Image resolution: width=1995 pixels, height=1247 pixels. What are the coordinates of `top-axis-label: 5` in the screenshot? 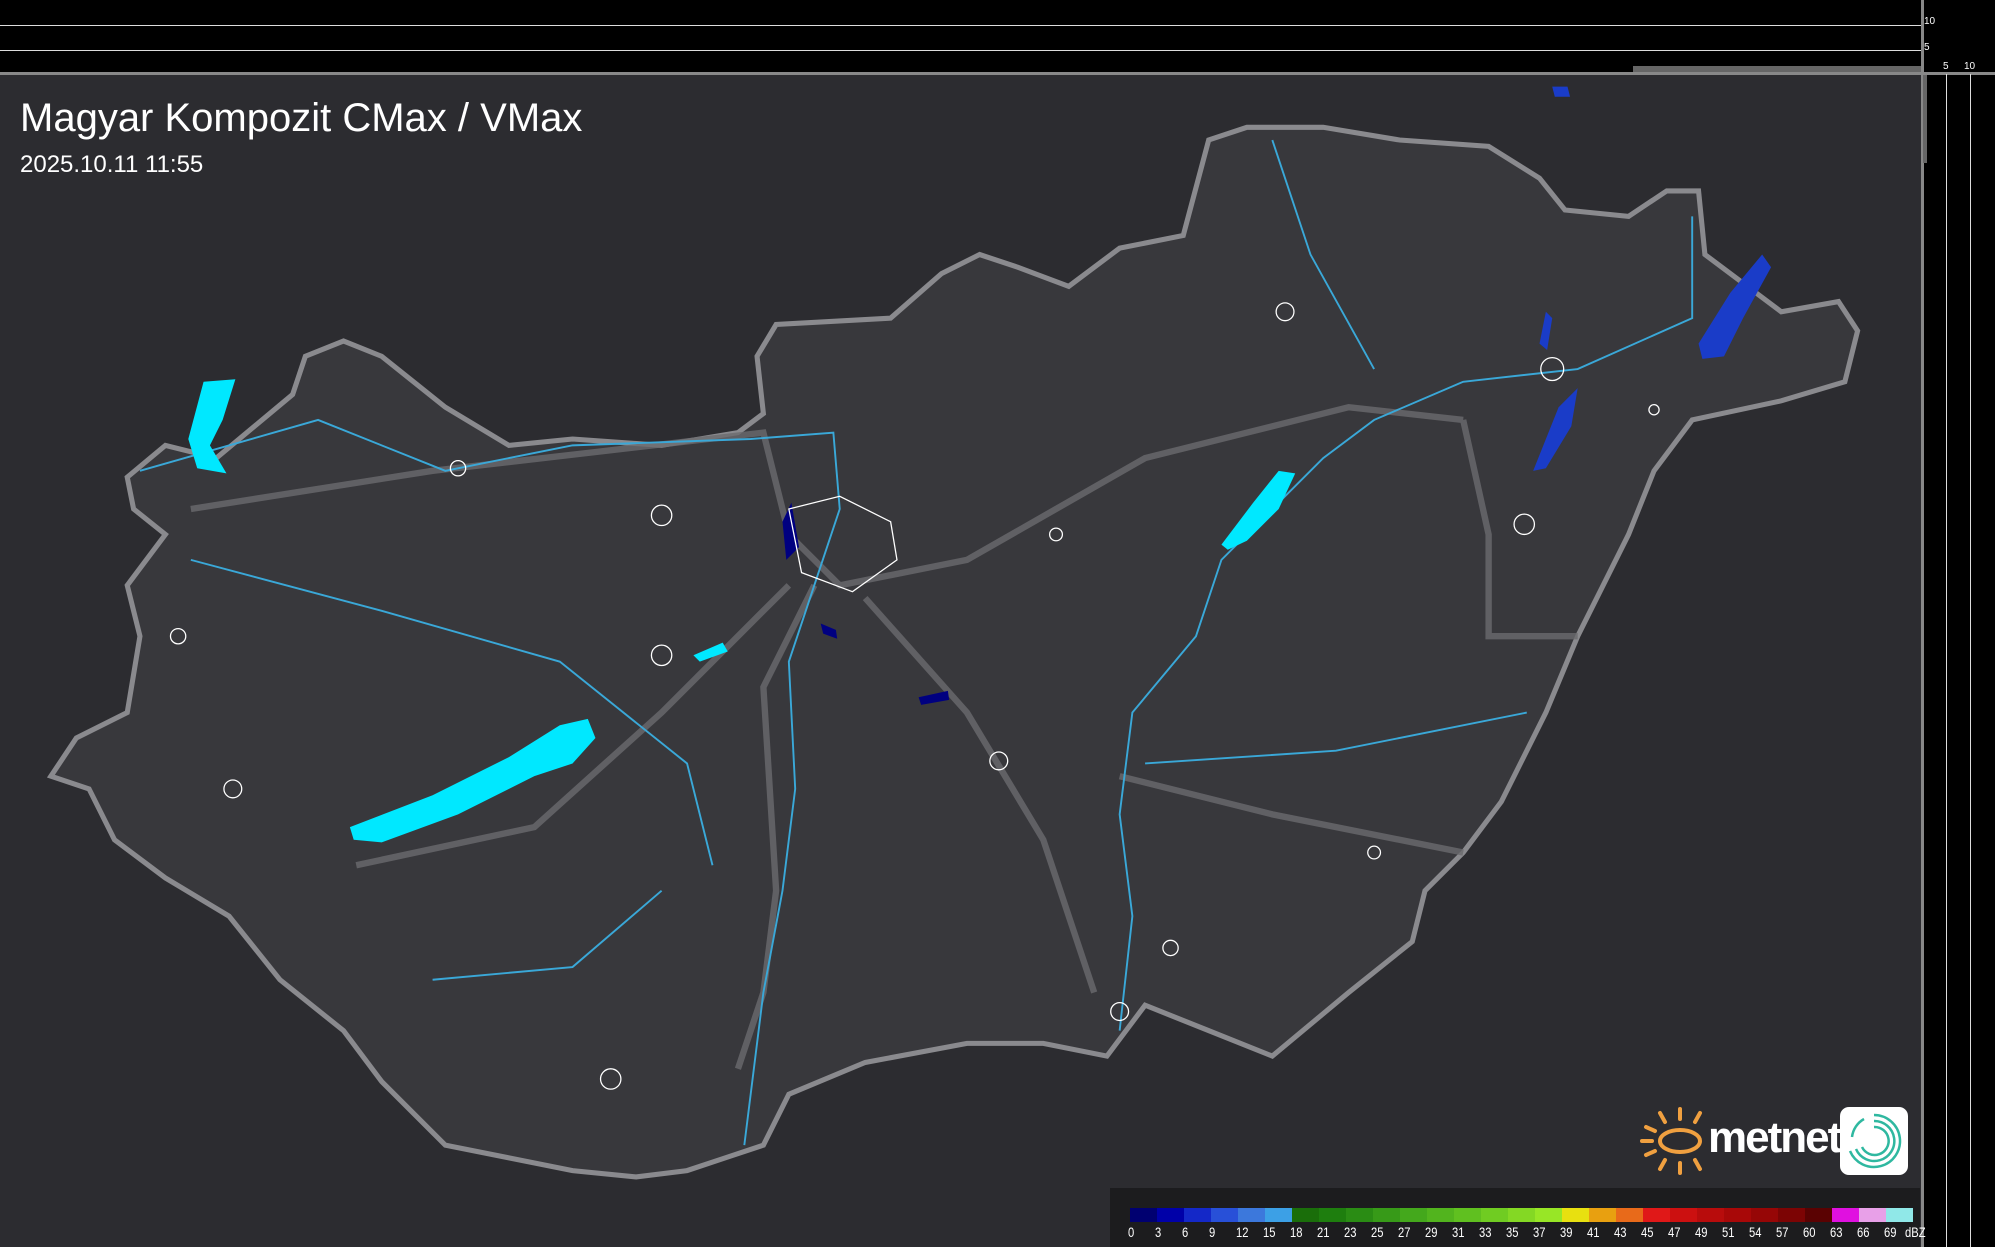 It's located at (1927, 47).